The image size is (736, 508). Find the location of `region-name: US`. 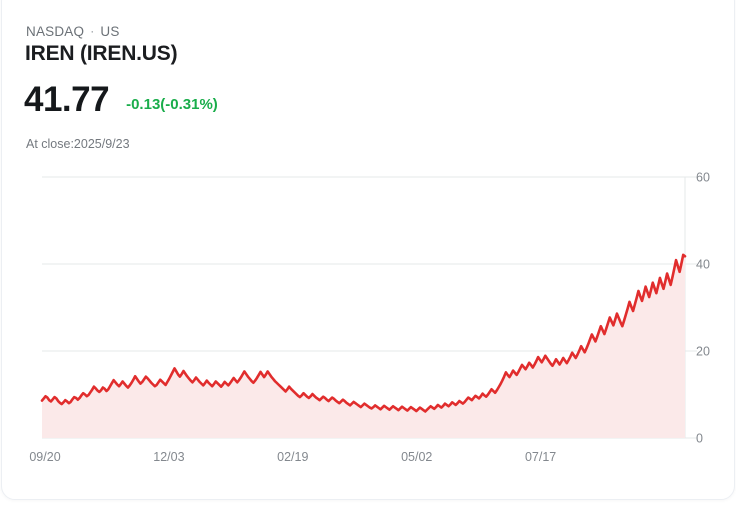

region-name: US is located at coordinates (110, 31).